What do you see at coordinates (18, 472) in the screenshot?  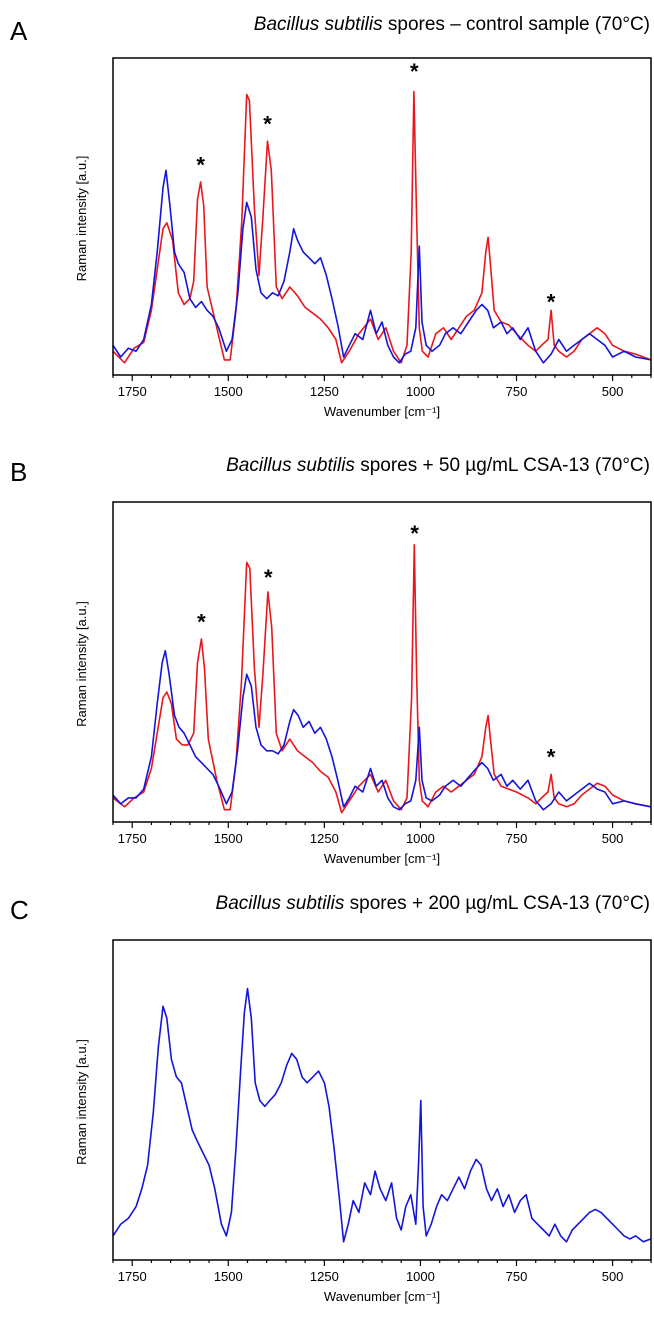 I see `panel-letter: B` at bounding box center [18, 472].